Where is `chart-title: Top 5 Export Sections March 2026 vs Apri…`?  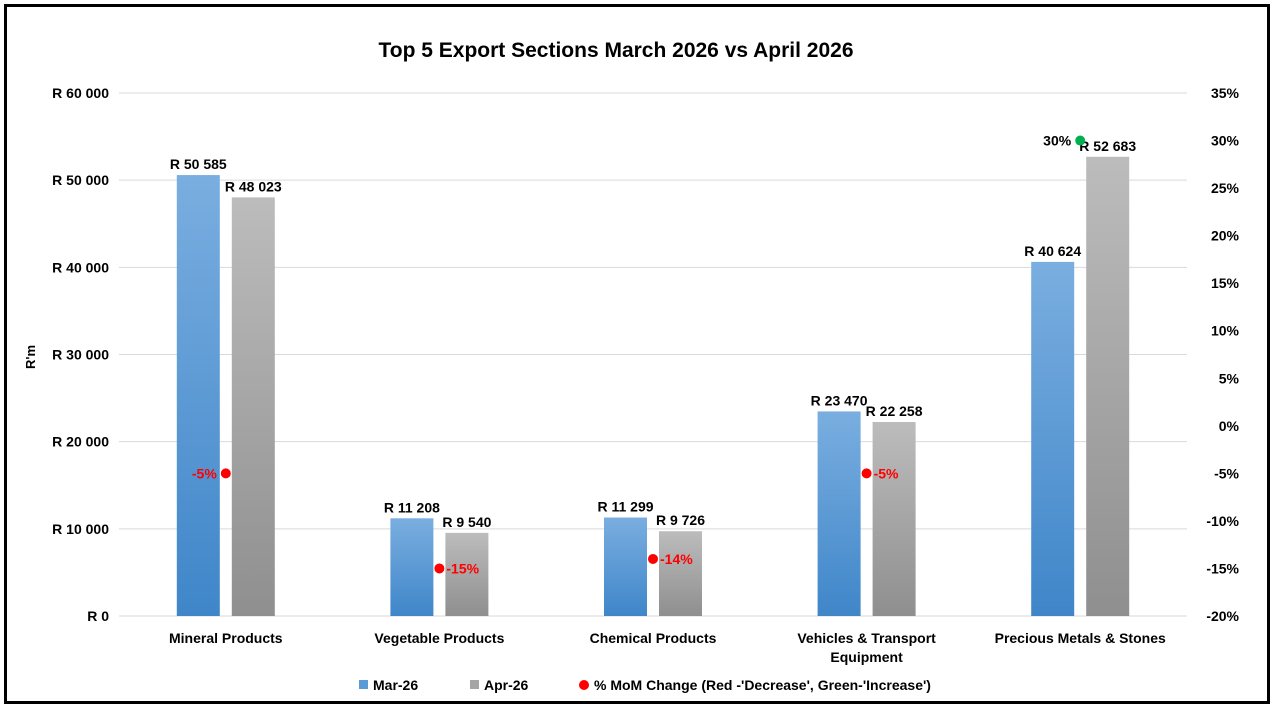 chart-title: Top 5 Export Sections March 2026 vs Apri… is located at coordinates (615, 50).